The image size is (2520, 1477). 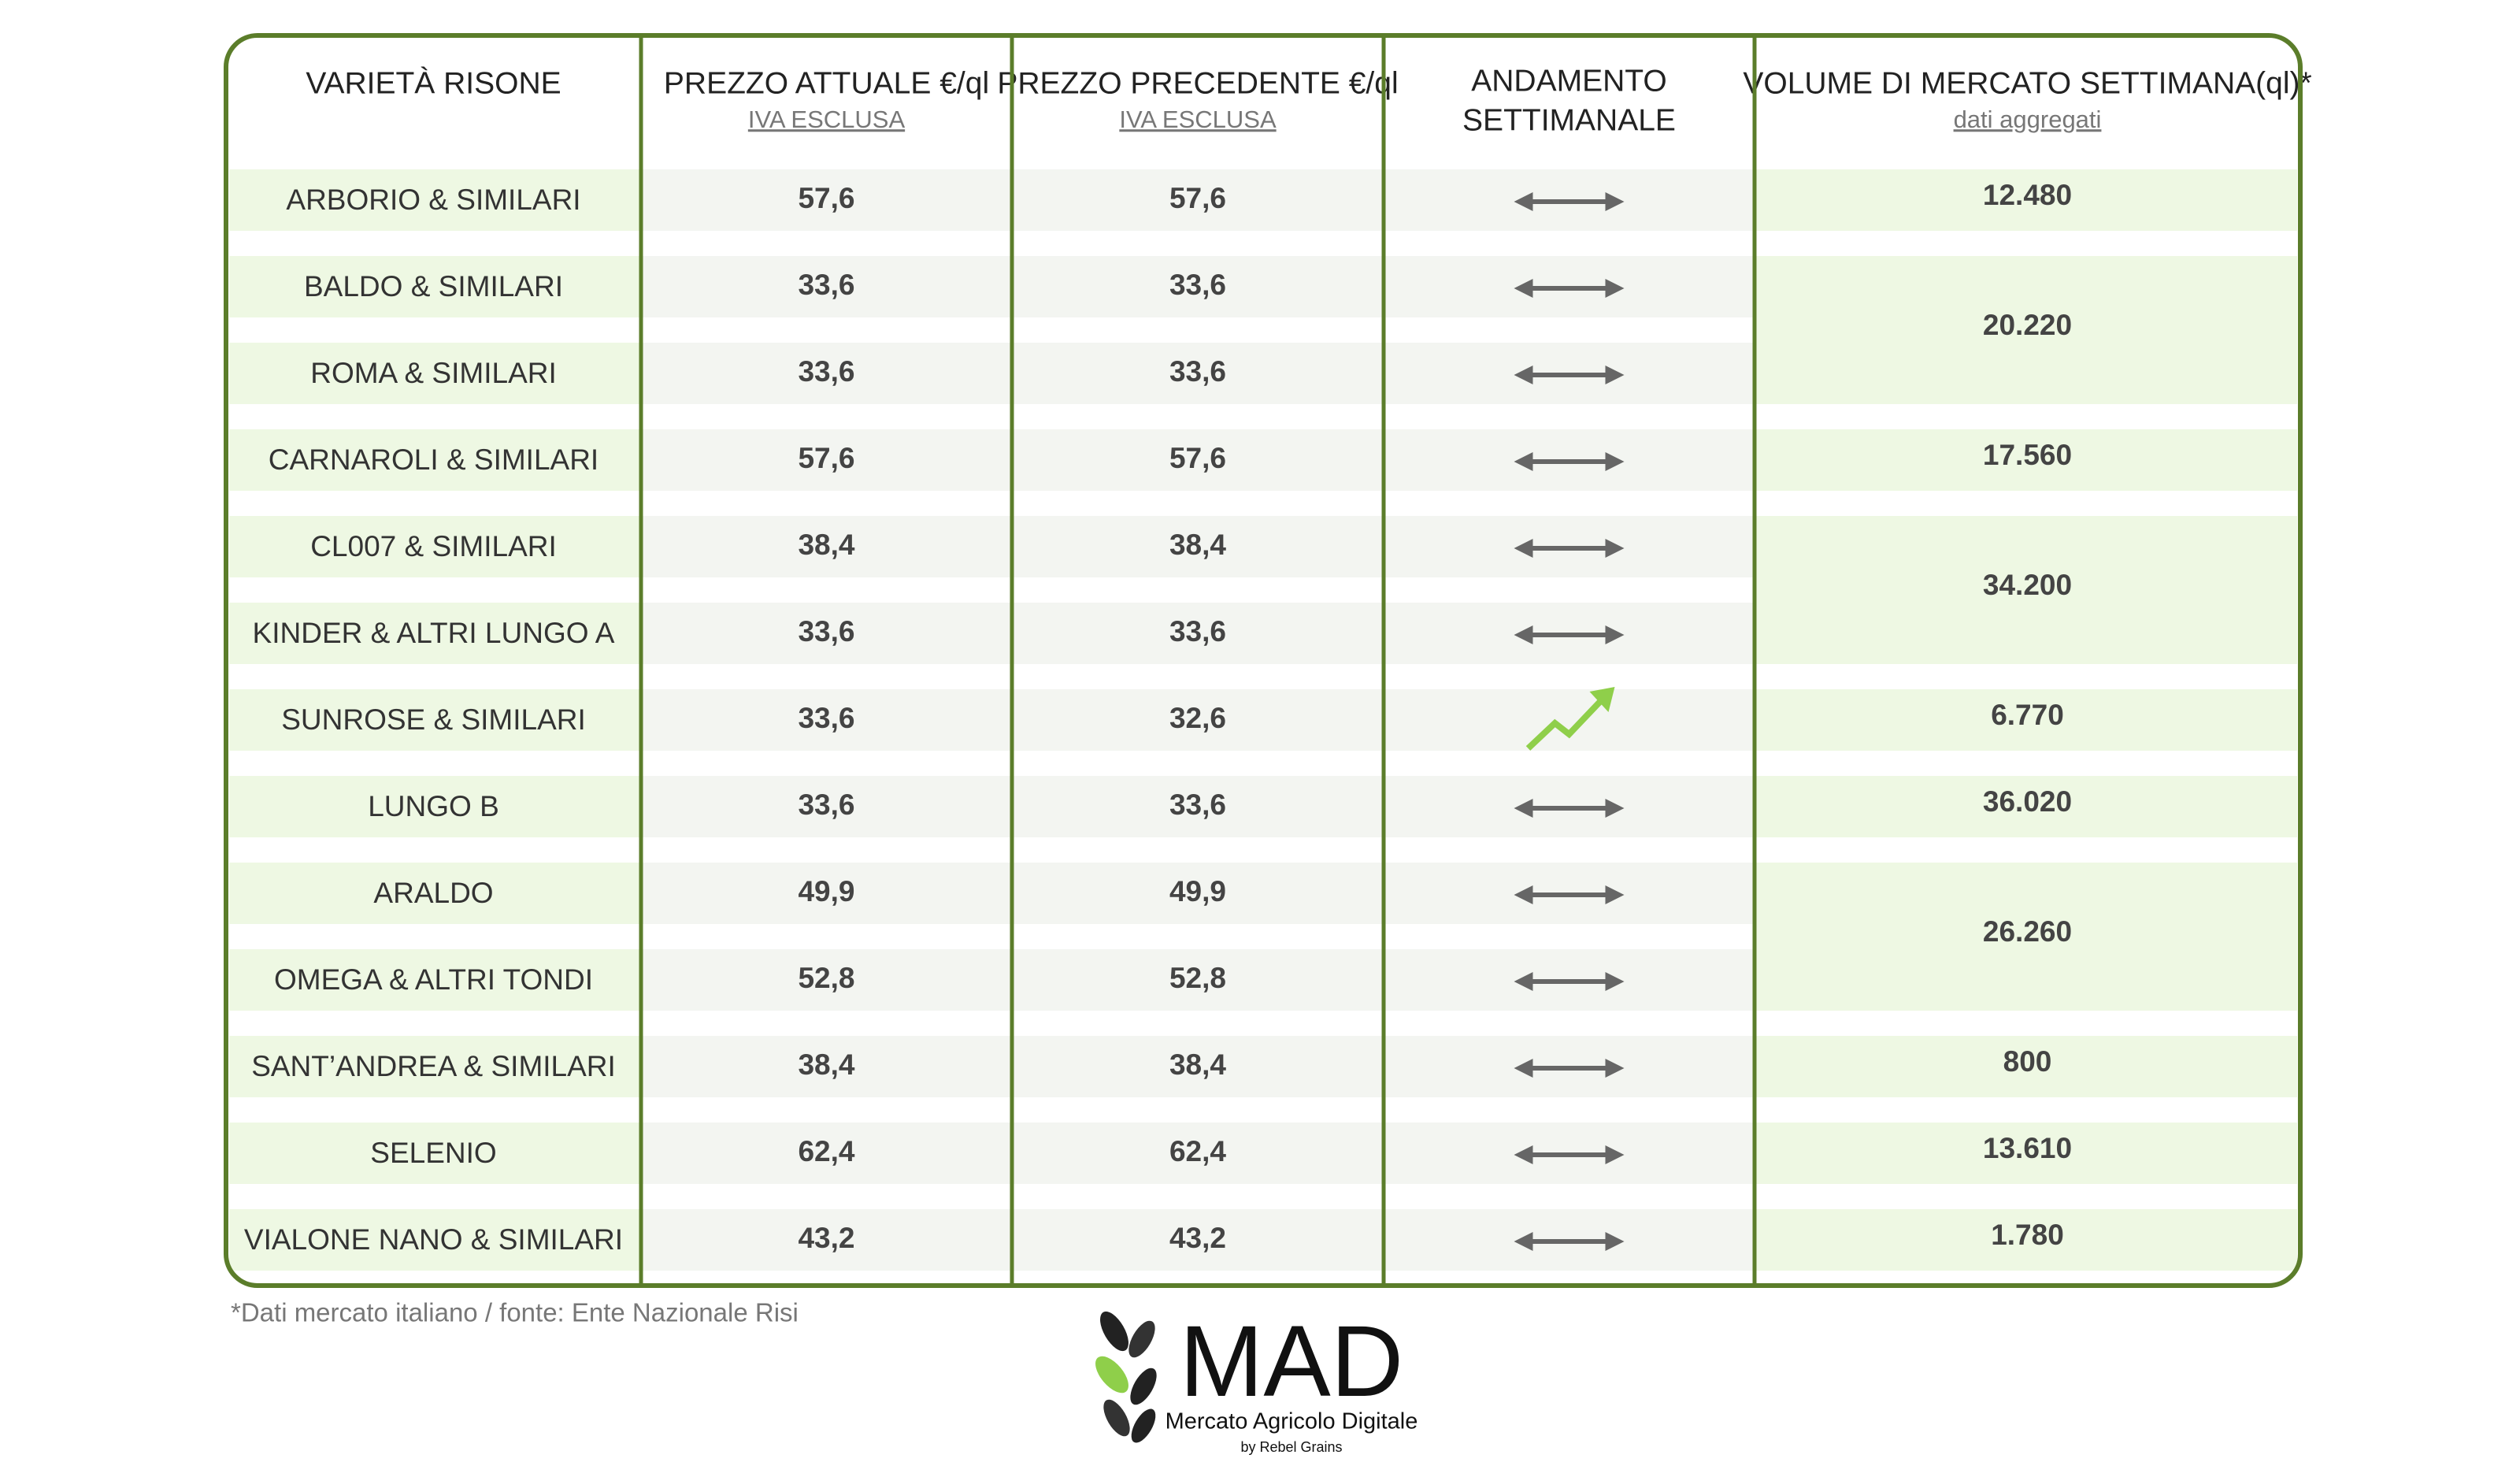 I want to click on previous-price: 62,4, so click(x=1197, y=1151).